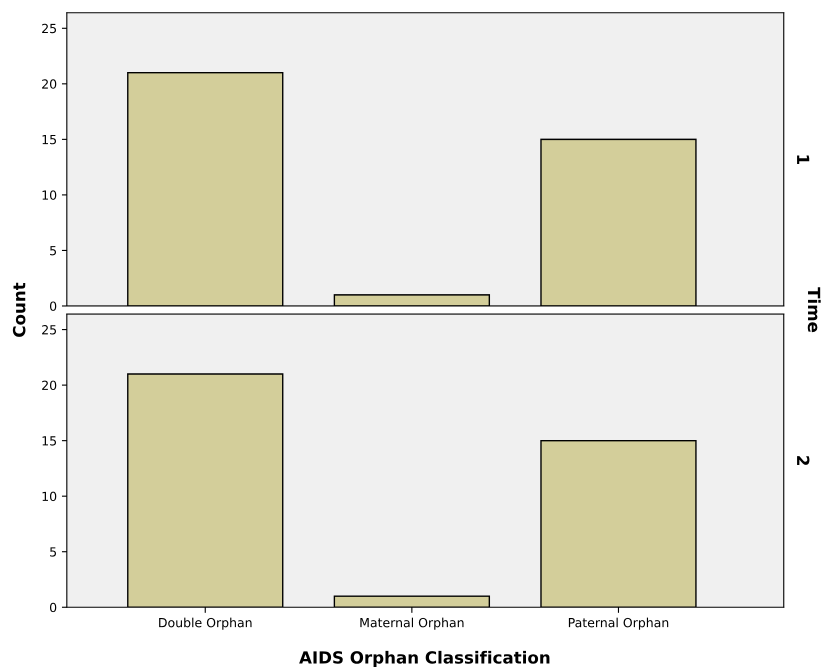  What do you see at coordinates (19, 309) in the screenshot?
I see `y-axis-title: Count` at bounding box center [19, 309].